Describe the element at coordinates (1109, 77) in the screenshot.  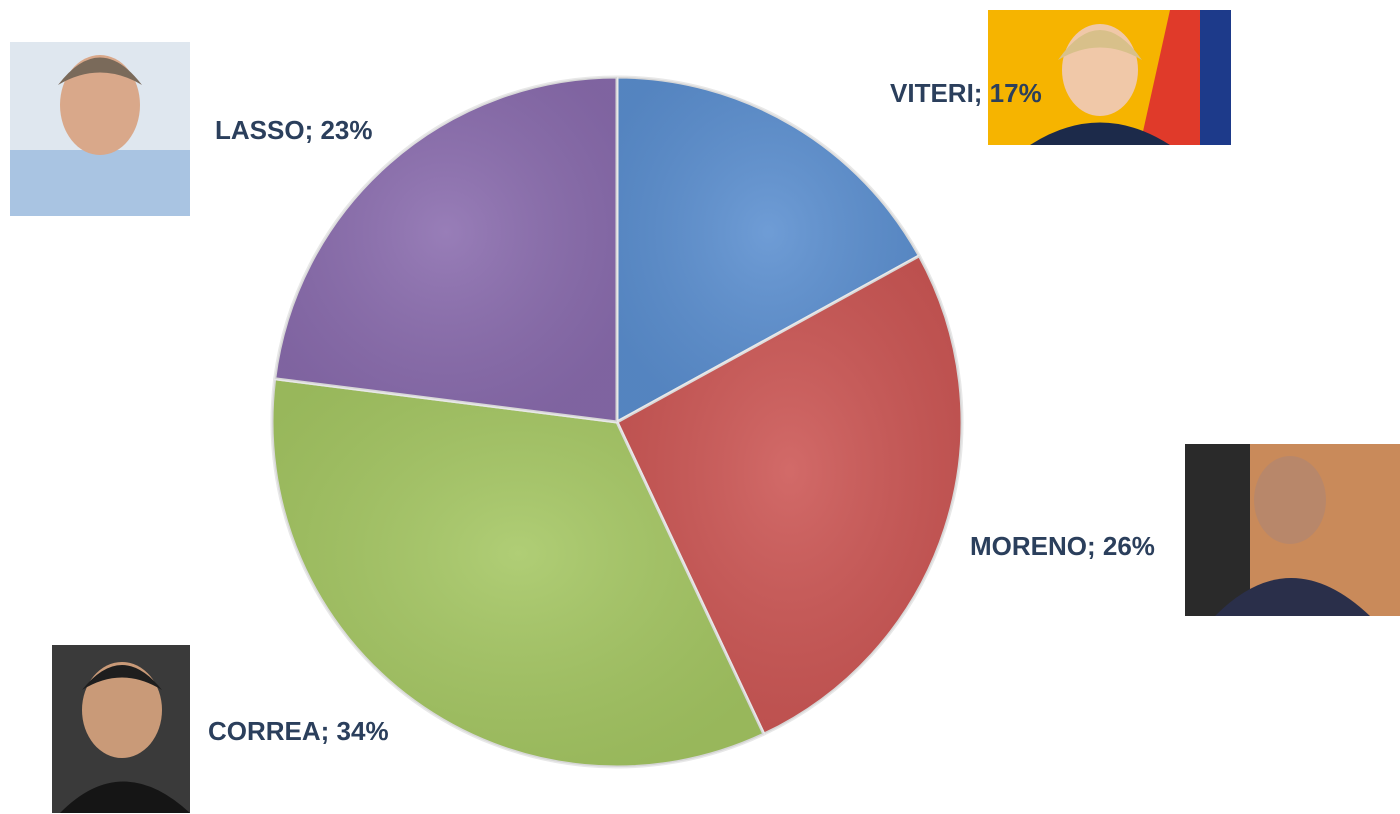
I see `photo-viteri` at that location.